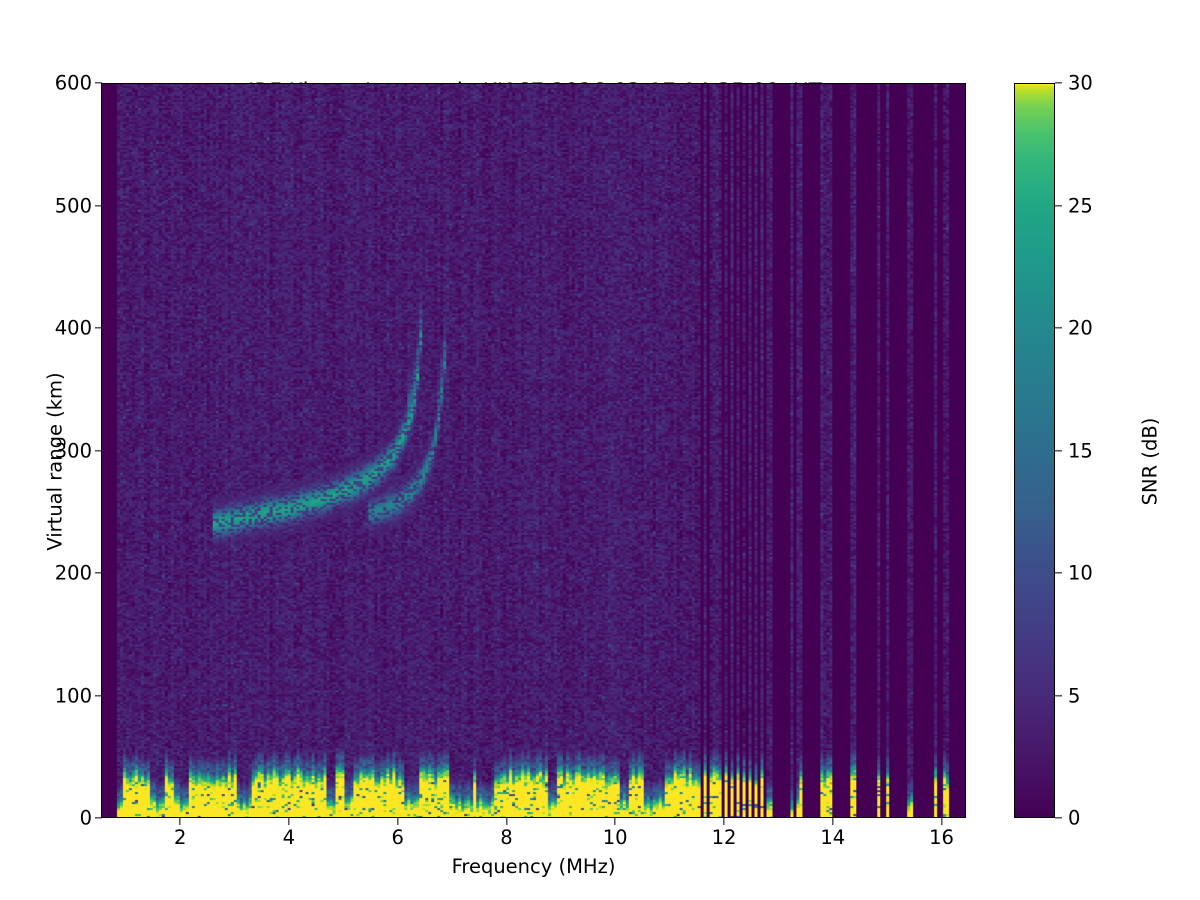 This screenshot has width=1200, height=900. Describe the element at coordinates (1080, 205) in the screenshot. I see `cbtick-label-25: 25` at that location.